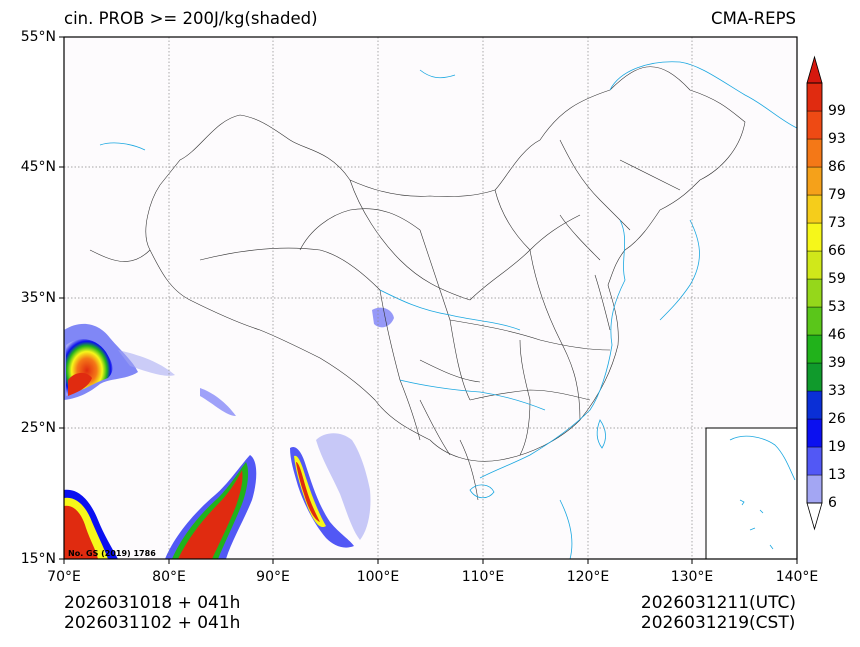 The width and height of the screenshot is (860, 647). I want to click on init-time-block: 2026031018 + 041h 2026031102 + 041h, so click(152, 613).